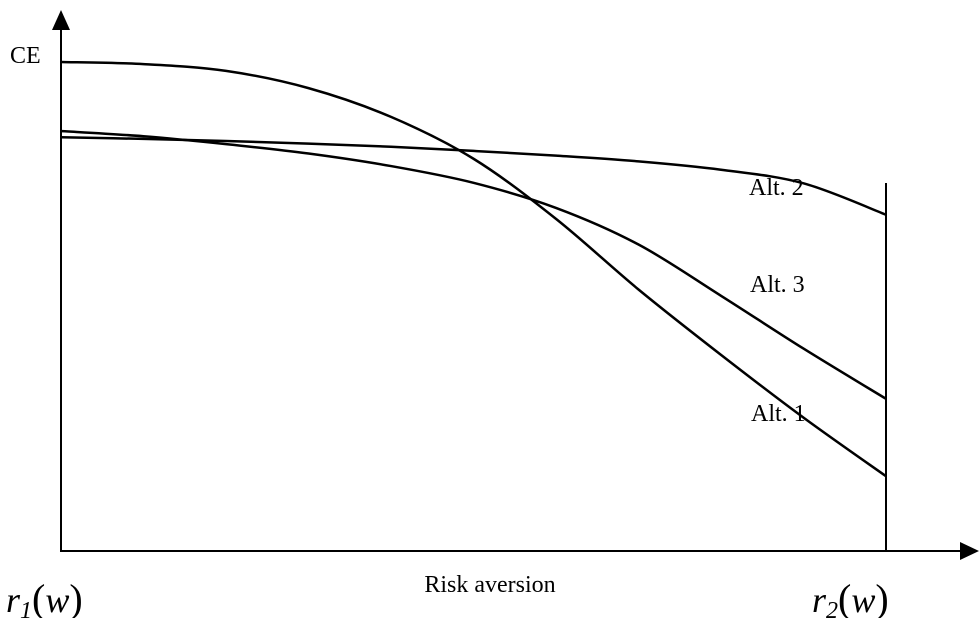 The width and height of the screenshot is (979, 618). Describe the element at coordinates (25, 56) in the screenshot. I see `y-axis-title: CE` at that location.